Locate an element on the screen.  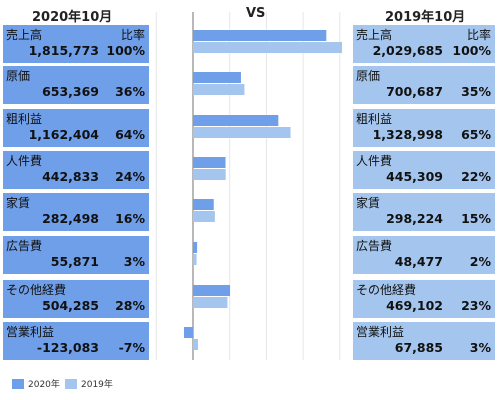
card-2019-advertising: 広告費 48,477 2% is located at coordinates (424, 255).